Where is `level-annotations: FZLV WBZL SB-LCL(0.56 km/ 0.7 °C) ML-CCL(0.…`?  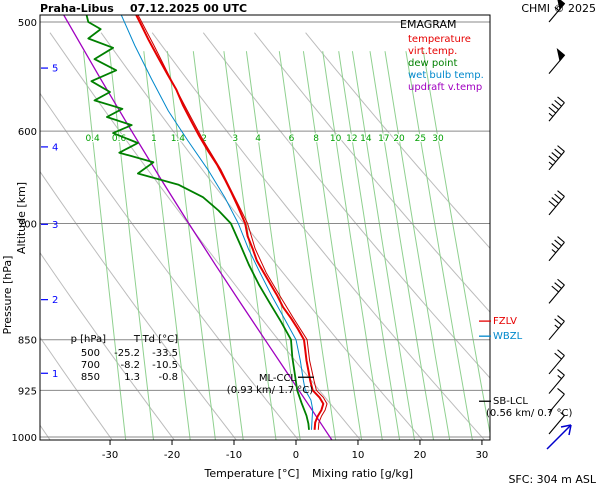
level-annotations: FZLV WBZL SB-LCL(0.56 km/ 0.7 °C) ML-CCL(0.… is located at coordinates (400, 367).